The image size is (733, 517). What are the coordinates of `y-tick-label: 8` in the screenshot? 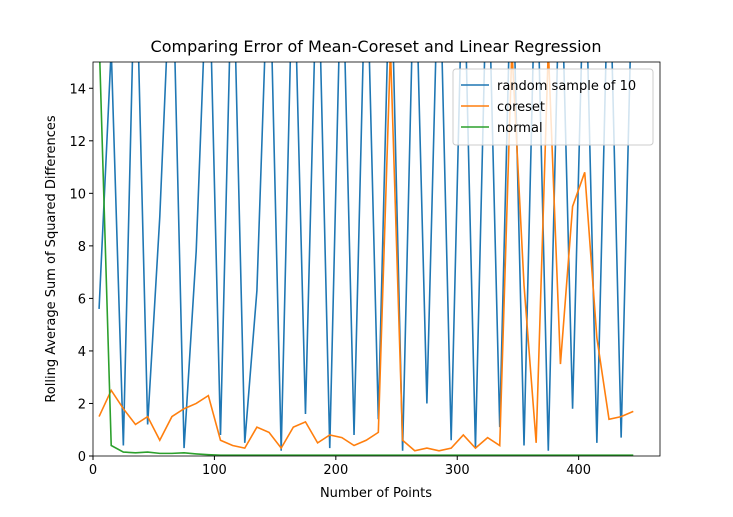 It's located at (82, 247).